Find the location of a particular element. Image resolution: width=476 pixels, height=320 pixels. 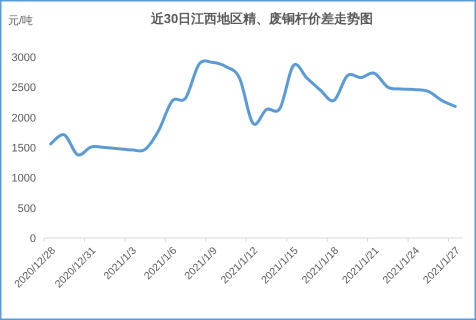

y-tick-label: 2500 is located at coordinates (24, 88).